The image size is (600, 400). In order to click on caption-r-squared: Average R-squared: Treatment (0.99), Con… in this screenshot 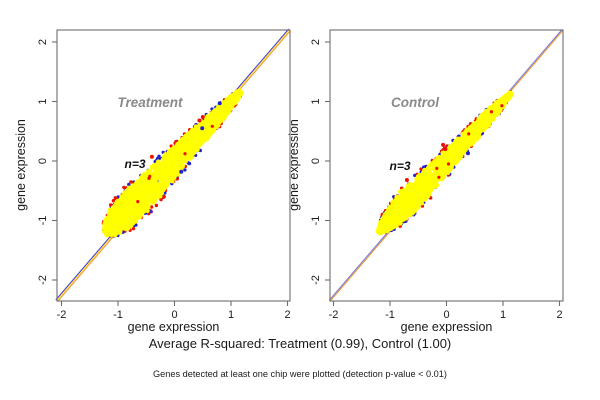, I will do `click(300, 343)`.